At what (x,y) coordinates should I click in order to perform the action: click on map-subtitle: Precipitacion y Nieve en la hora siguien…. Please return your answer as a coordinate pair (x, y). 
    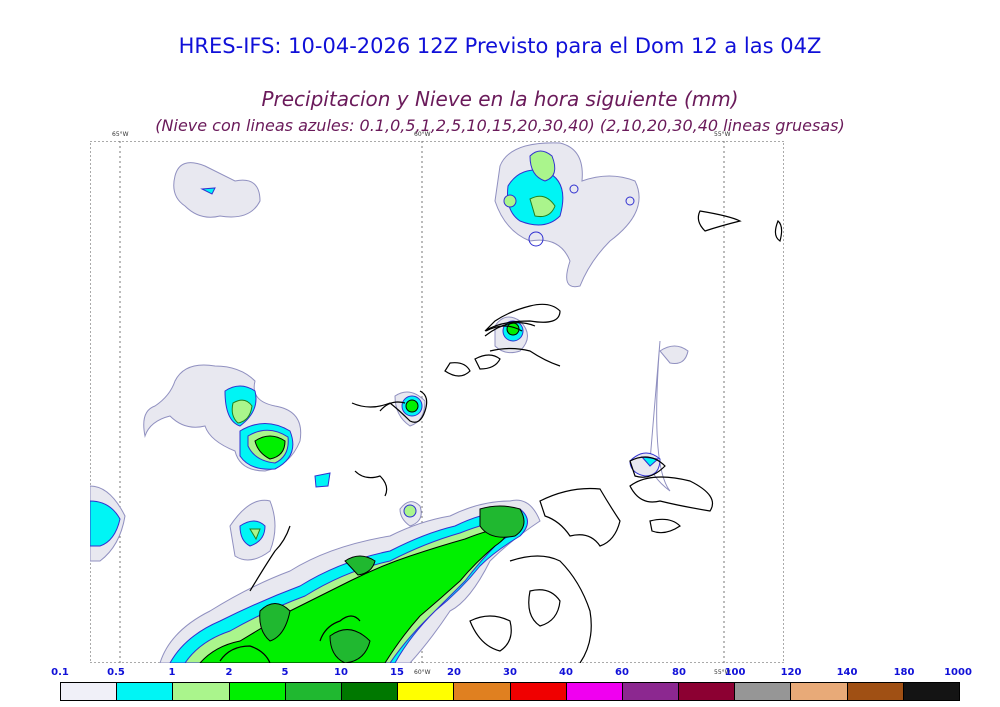
    Looking at the image, I should click on (500, 99).